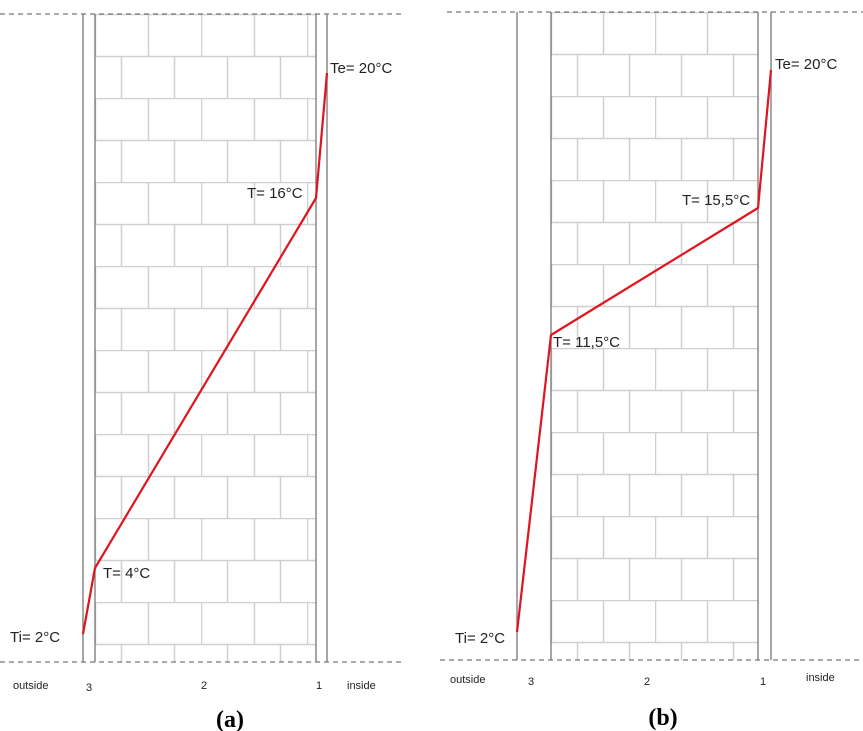  What do you see at coordinates (230, 719) in the screenshot?
I see `caption: (a)` at bounding box center [230, 719].